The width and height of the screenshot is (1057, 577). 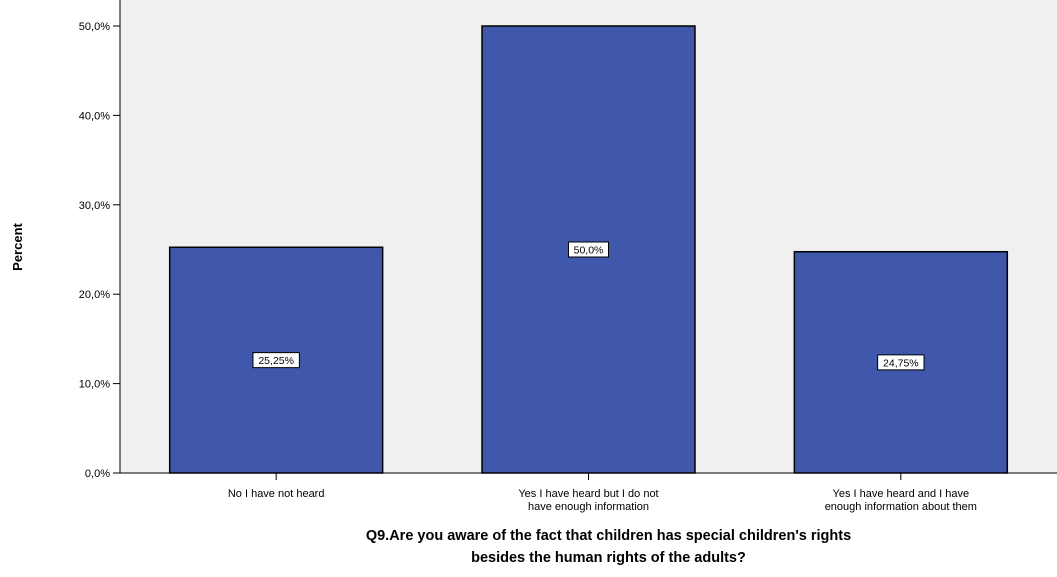 I want to click on data-label: 24,75%, so click(x=901, y=363).